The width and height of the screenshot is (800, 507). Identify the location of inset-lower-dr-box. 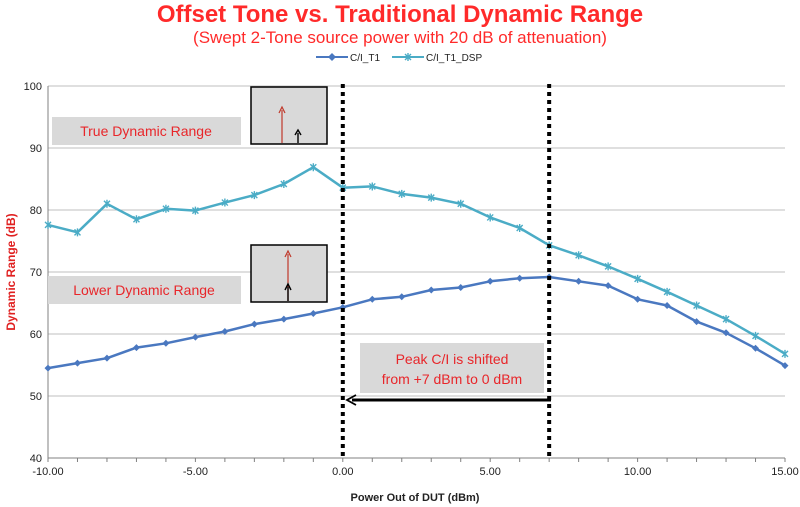
(289, 273).